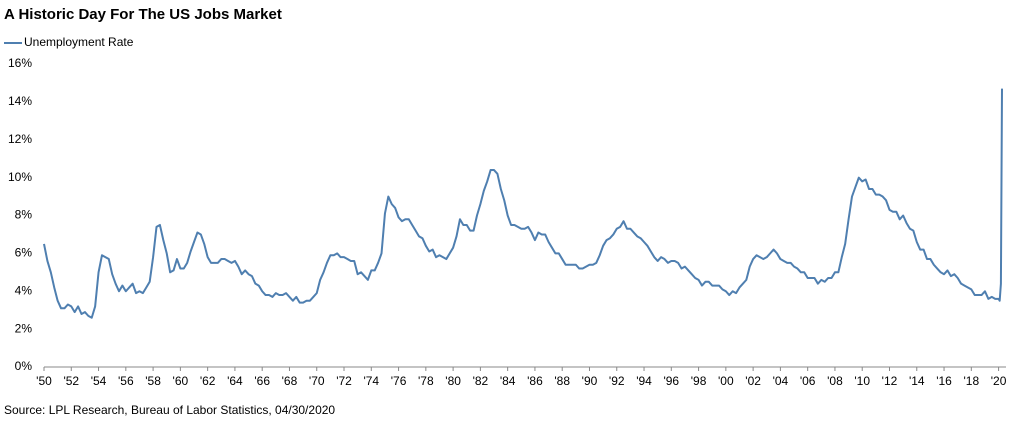 The width and height of the screenshot is (1019, 423). What do you see at coordinates (535, 381) in the screenshot?
I see `x-tick-label: '86` at bounding box center [535, 381].